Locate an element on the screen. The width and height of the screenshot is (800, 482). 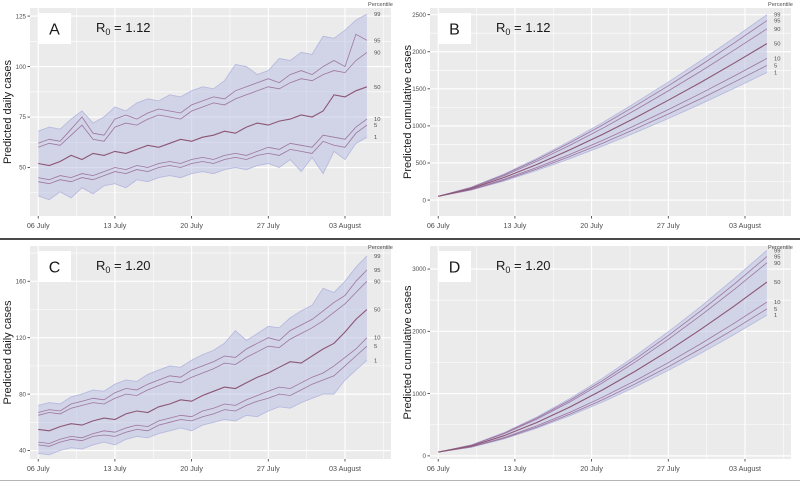
y-tick-label: 80 is located at coordinates (22, 394).